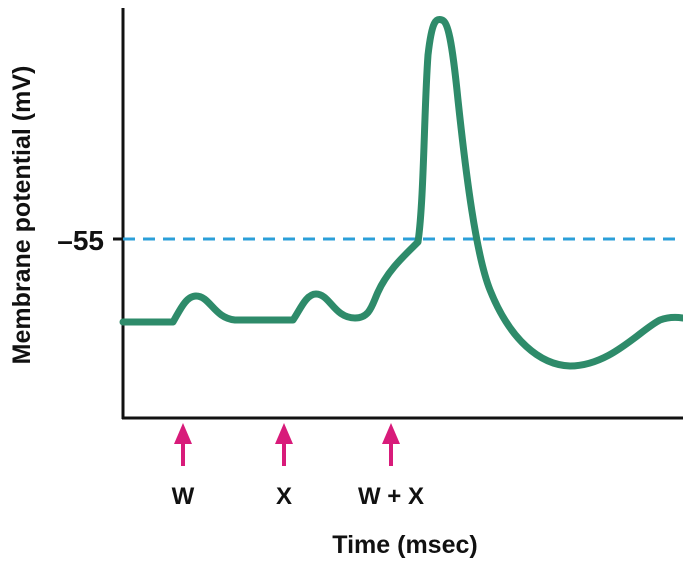  What do you see at coordinates (80, 240) in the screenshot?
I see `threshold-label: –55` at bounding box center [80, 240].